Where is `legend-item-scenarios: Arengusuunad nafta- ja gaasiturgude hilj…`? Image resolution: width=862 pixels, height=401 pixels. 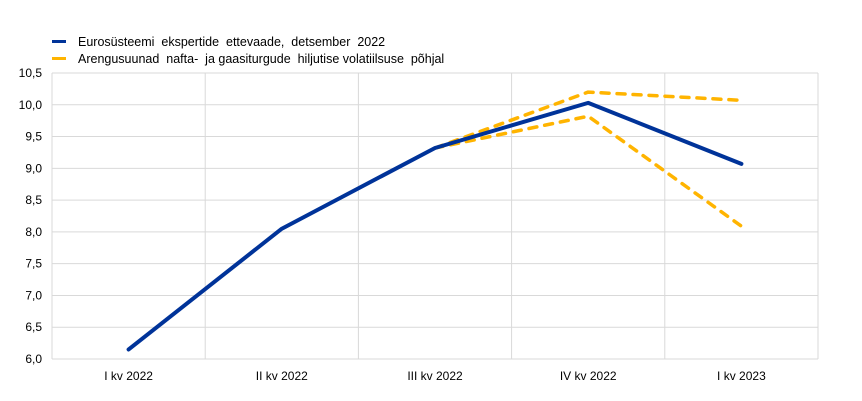
legend-item-scenarios: Arengusuunad nafta- ja gaasiturgude hilj… is located at coordinates (248, 58).